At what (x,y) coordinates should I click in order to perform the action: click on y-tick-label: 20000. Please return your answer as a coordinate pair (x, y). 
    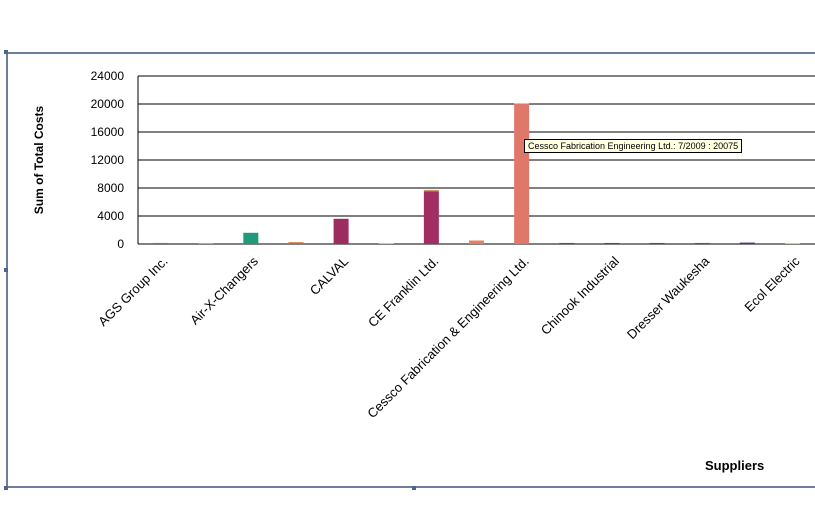
    Looking at the image, I should click on (108, 104).